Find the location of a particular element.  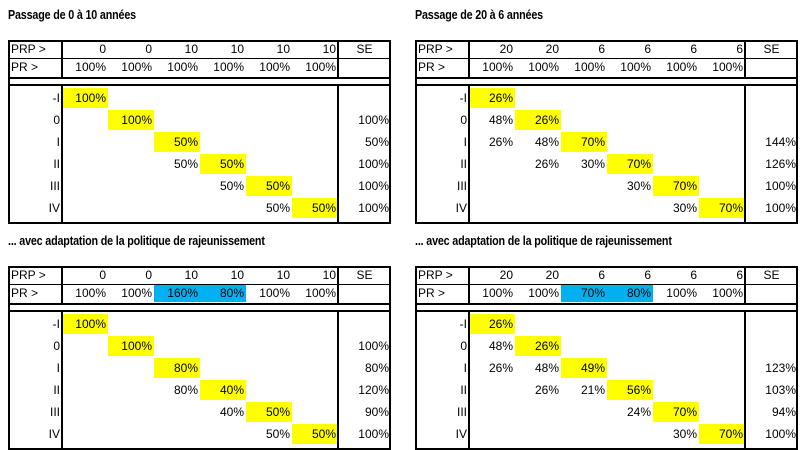

rate-cell: 48% is located at coordinates (546, 368).